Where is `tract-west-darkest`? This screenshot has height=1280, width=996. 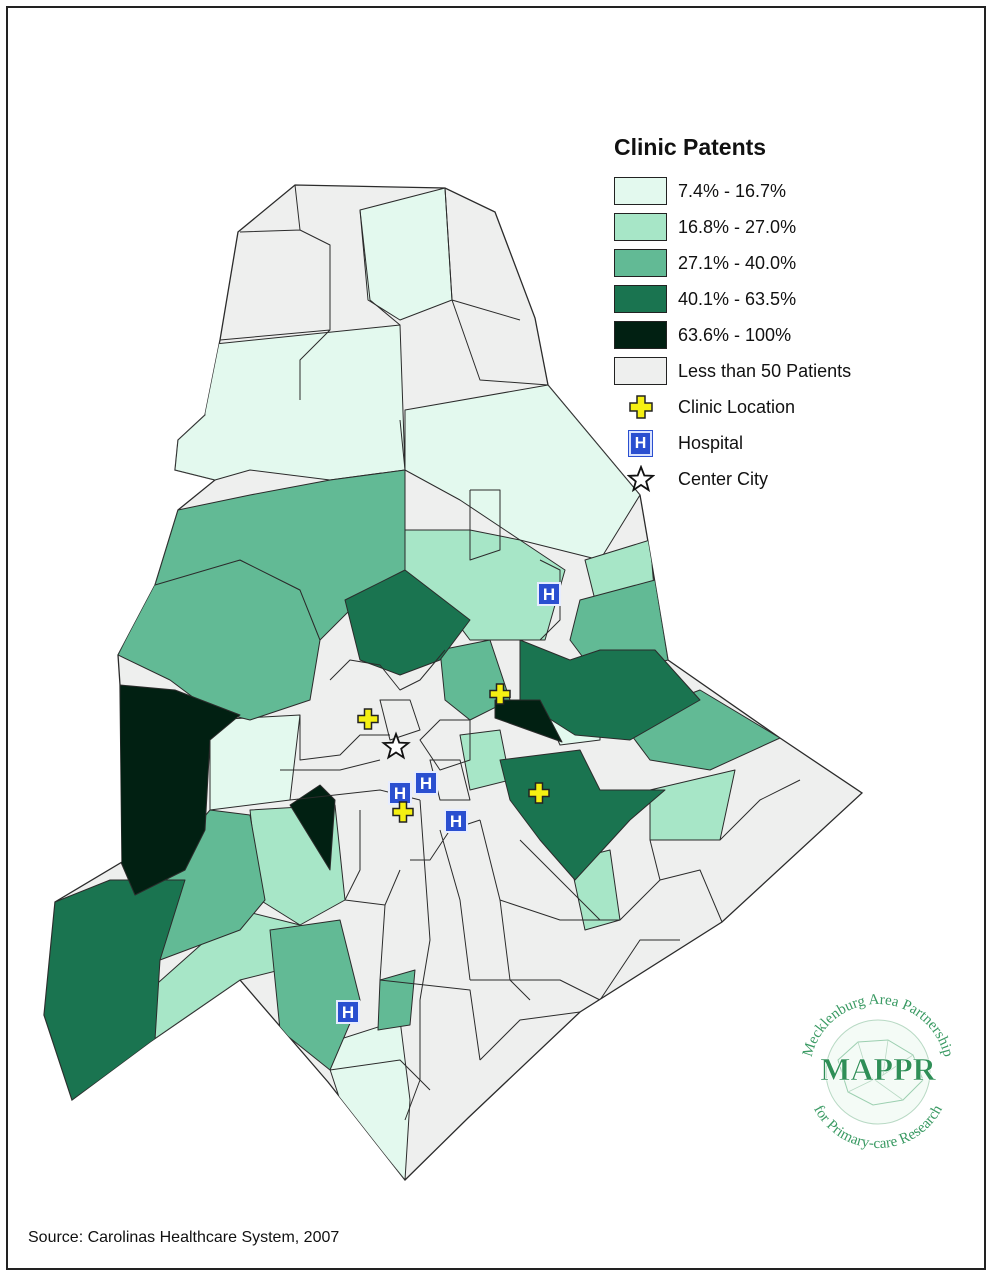
tract-west-darkest is located at coordinates (180, 790).